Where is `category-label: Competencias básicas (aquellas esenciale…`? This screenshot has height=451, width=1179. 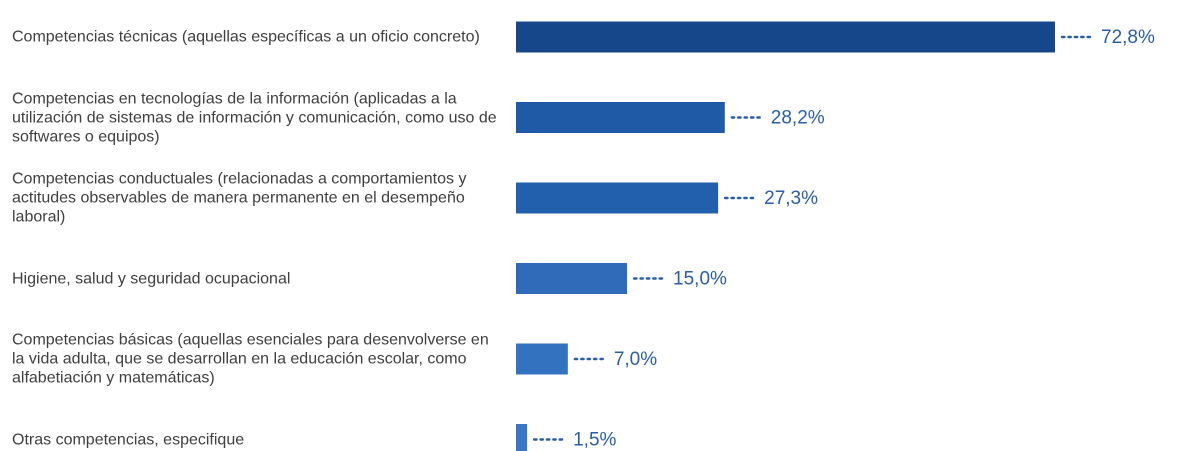
category-label: Competencias básicas (aquellas esenciale… is located at coordinates (250, 359).